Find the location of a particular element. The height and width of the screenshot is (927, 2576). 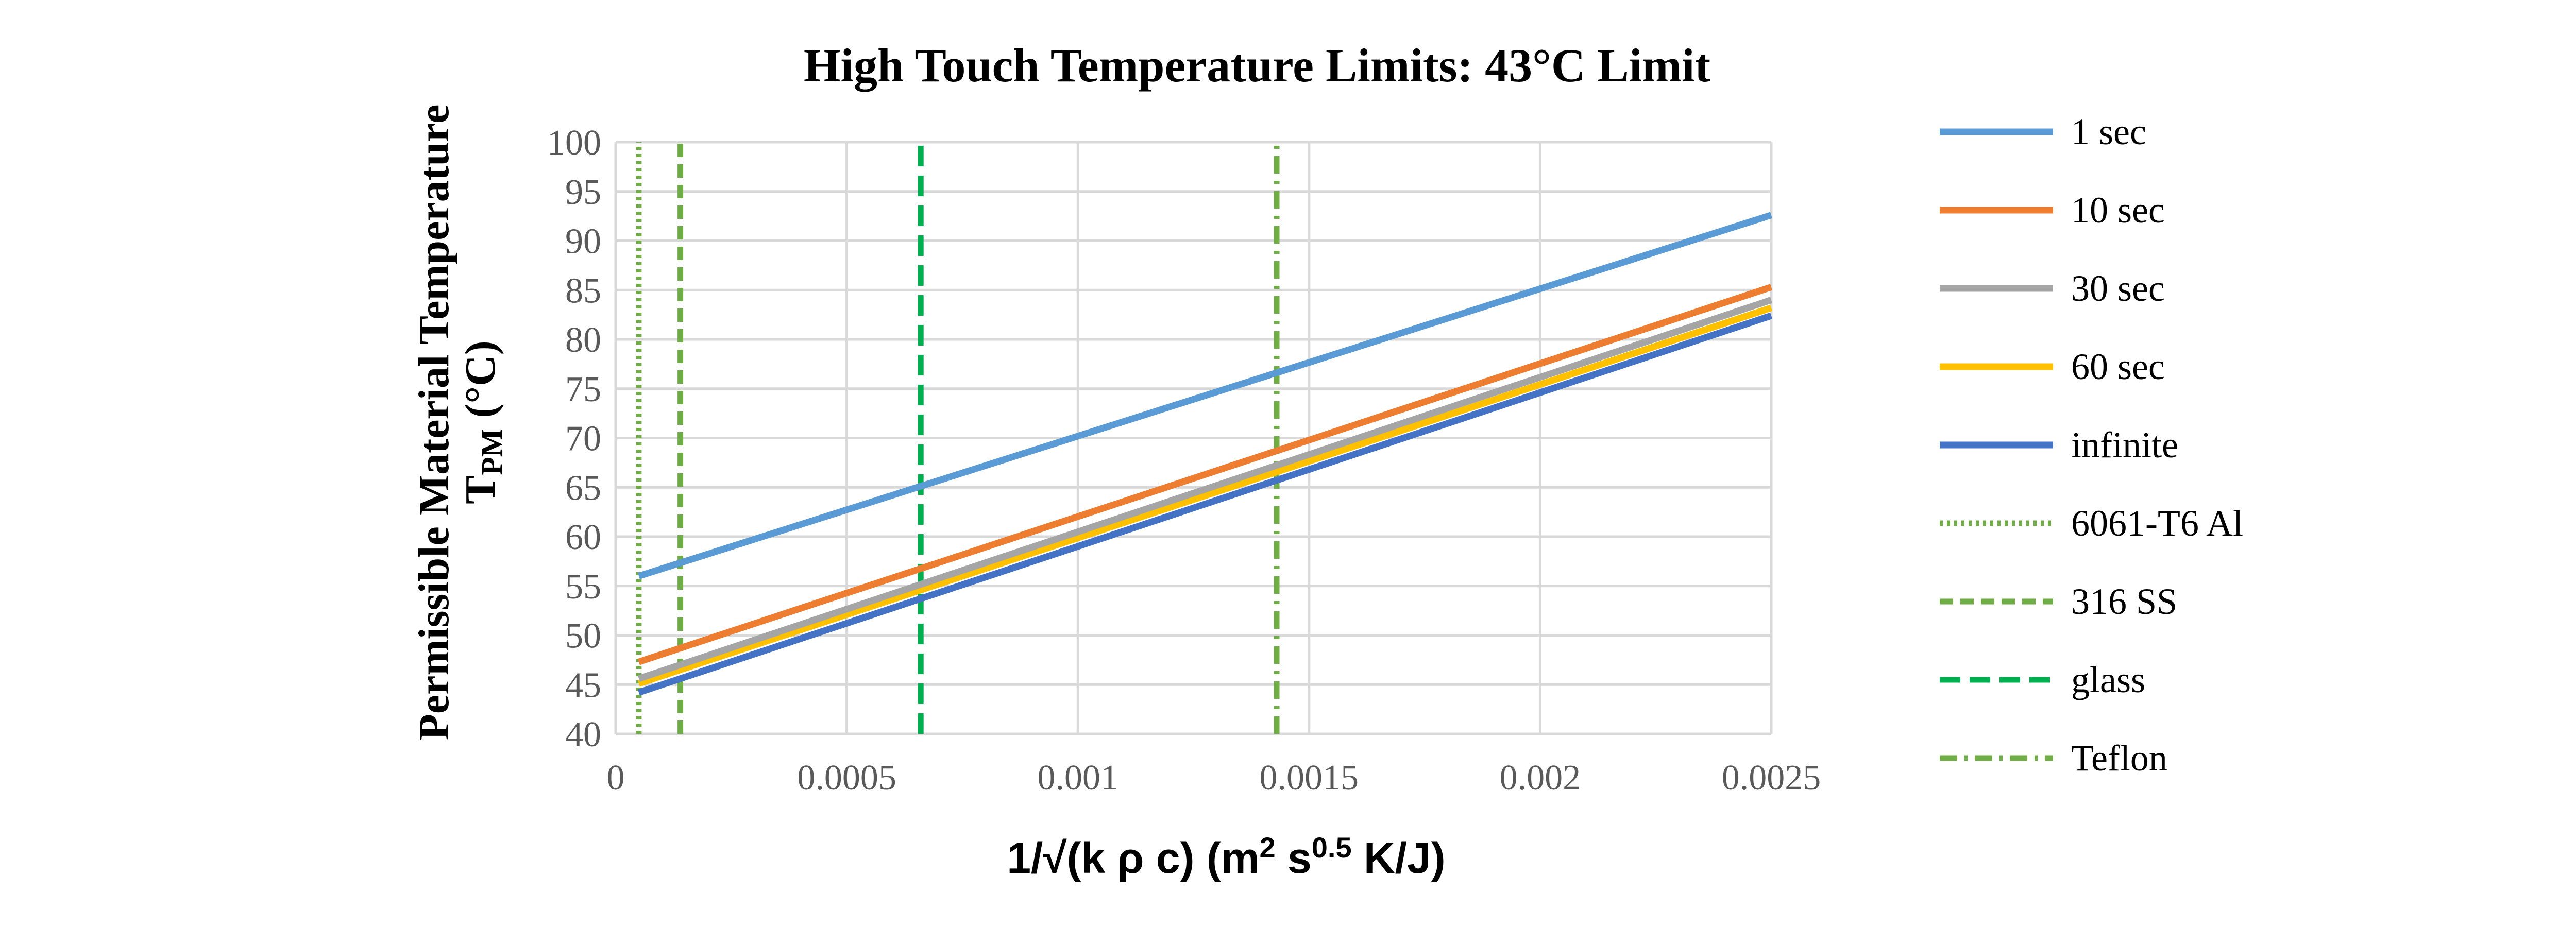

legend-label: 30 sec is located at coordinates (2118, 288).